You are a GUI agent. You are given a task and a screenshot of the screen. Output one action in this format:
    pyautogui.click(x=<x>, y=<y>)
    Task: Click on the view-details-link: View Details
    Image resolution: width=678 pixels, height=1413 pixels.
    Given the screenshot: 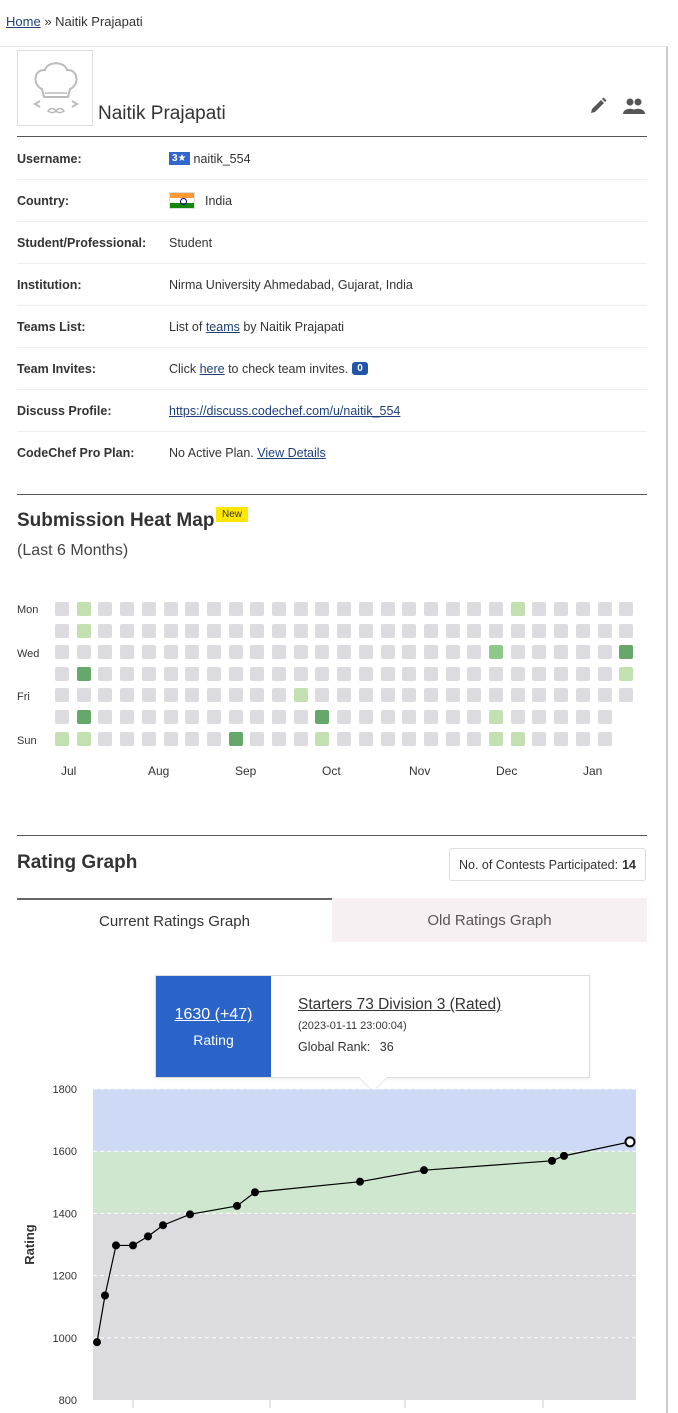 What is the action you would take?
    pyautogui.click(x=291, y=453)
    